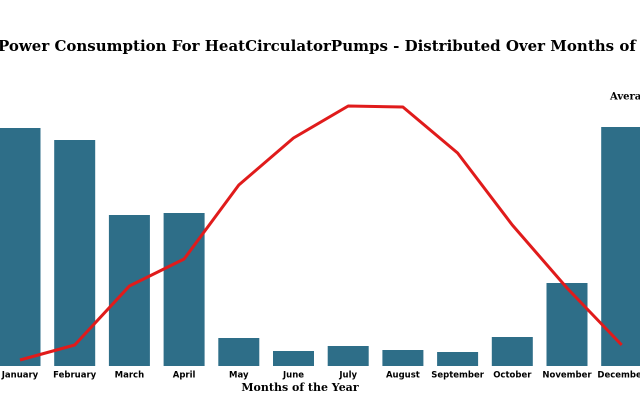 The height and width of the screenshot is (400, 640). Describe the element at coordinates (20, 376) in the screenshot. I see `x-tick-label: January` at that location.